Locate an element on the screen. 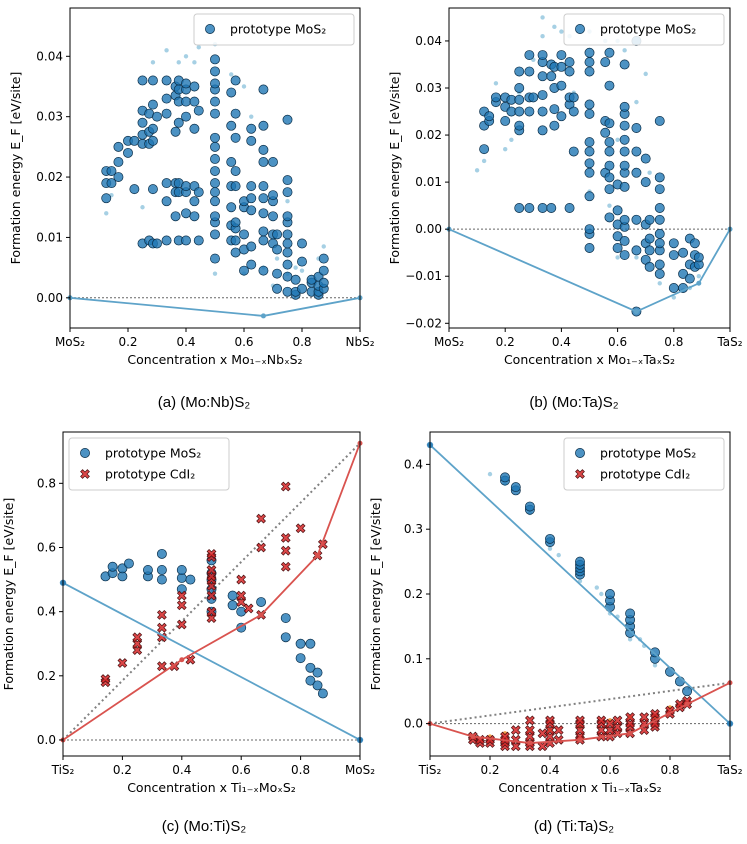 The image size is (747, 844). y-tick-label: 0.00 is located at coordinates (49, 298).